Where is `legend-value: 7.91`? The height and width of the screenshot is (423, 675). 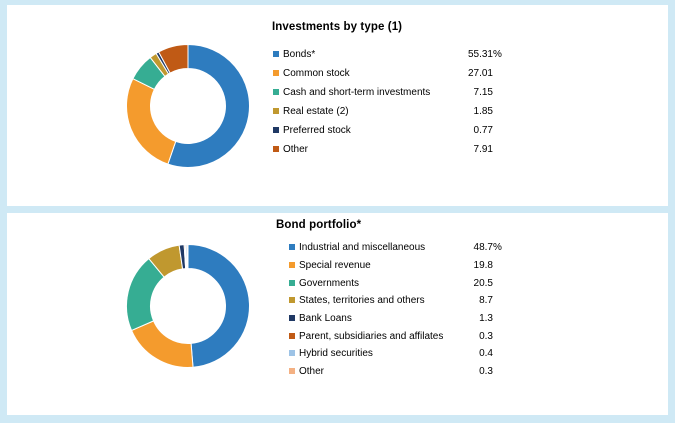 legend-value: 7.91 is located at coordinates (483, 149).